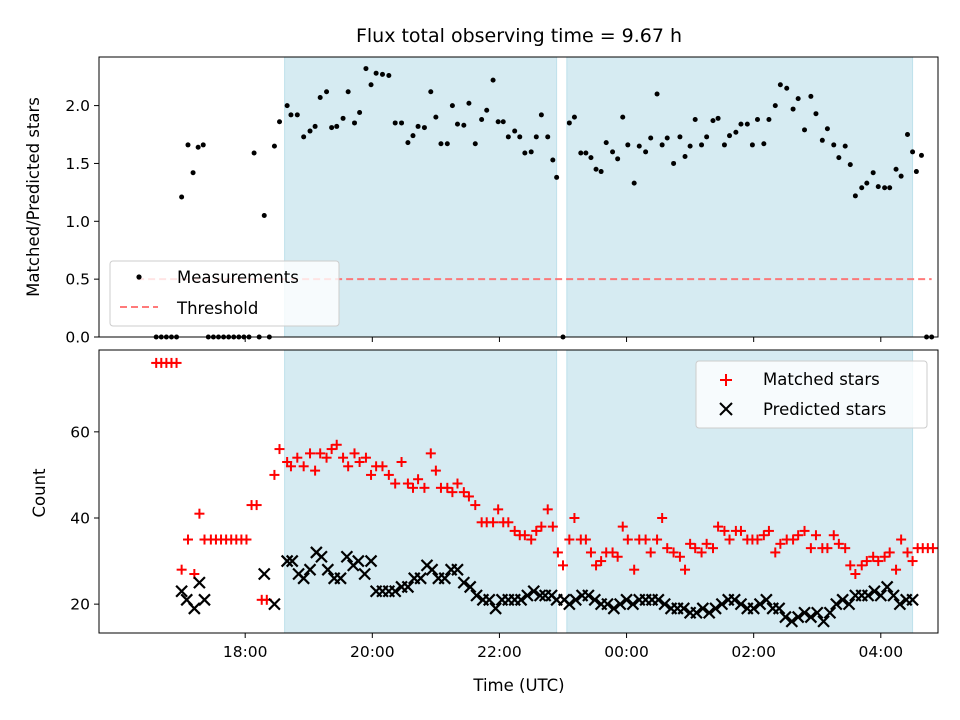 This screenshot has width=960, height=720. Describe the element at coordinates (80, 605) in the screenshot. I see `count-ytick-label: 20` at that location.